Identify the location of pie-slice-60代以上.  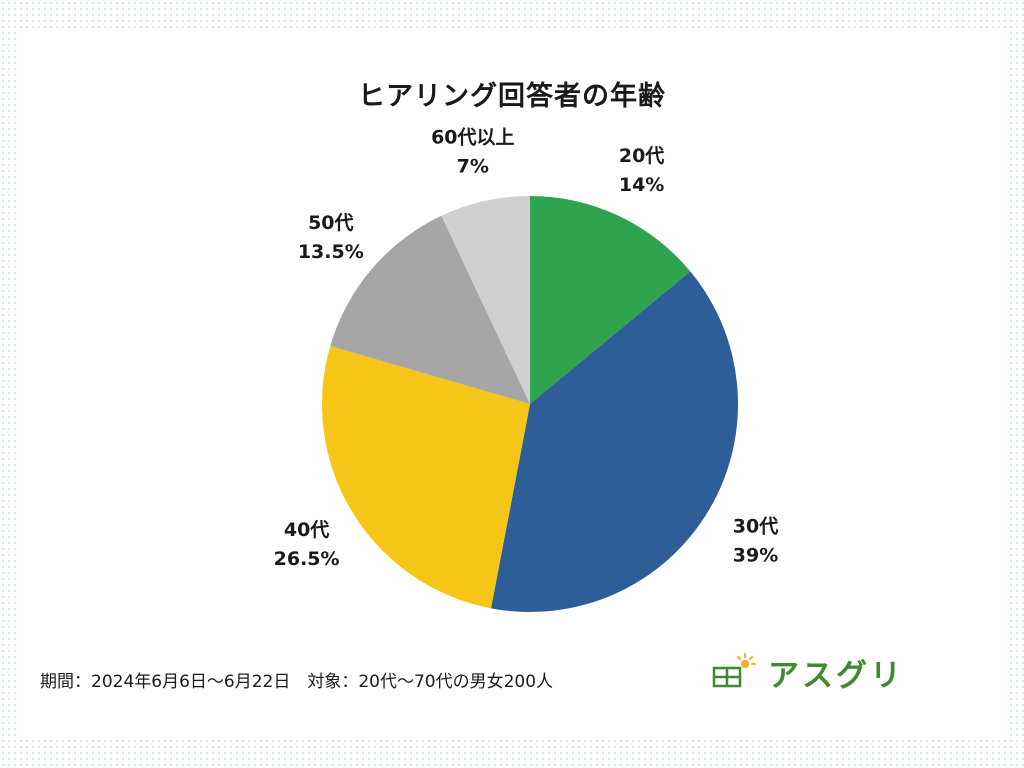
(485, 300).